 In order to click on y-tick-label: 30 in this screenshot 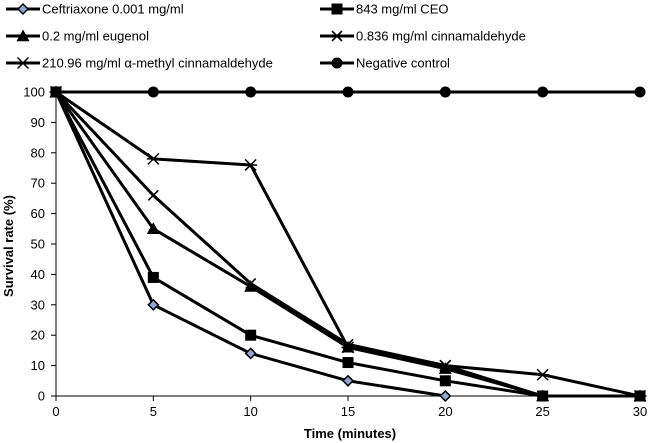, I will do `click(38, 304)`.